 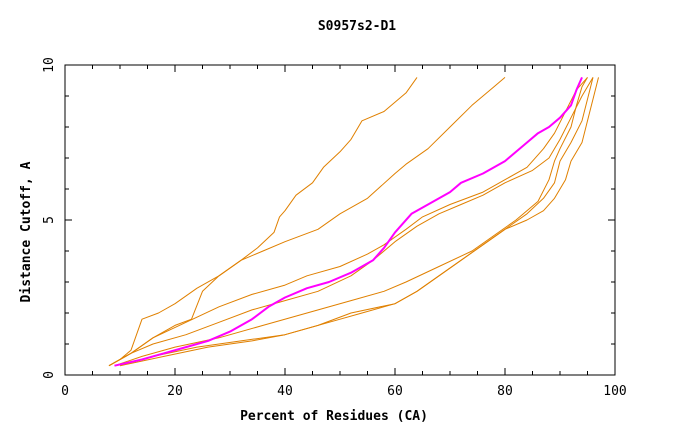 What do you see at coordinates (334, 416) in the screenshot?
I see `x-axis-label: Percent of Residues (CA)` at bounding box center [334, 416].